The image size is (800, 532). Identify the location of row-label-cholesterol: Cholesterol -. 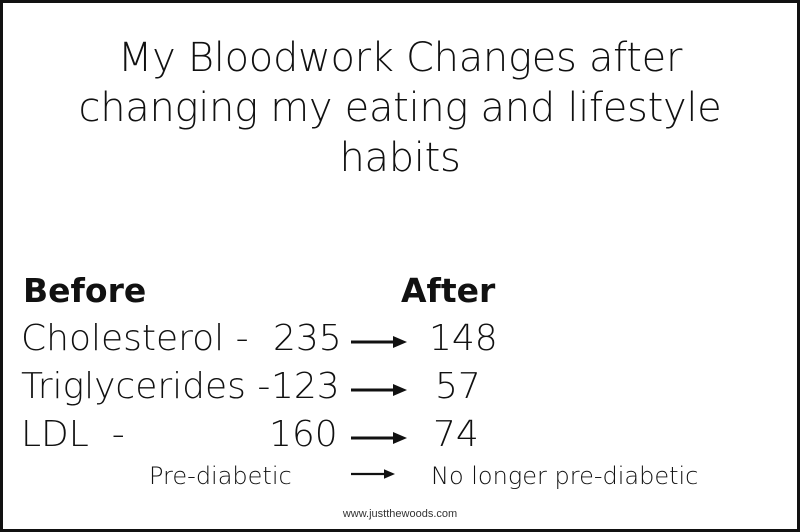
(135, 338).